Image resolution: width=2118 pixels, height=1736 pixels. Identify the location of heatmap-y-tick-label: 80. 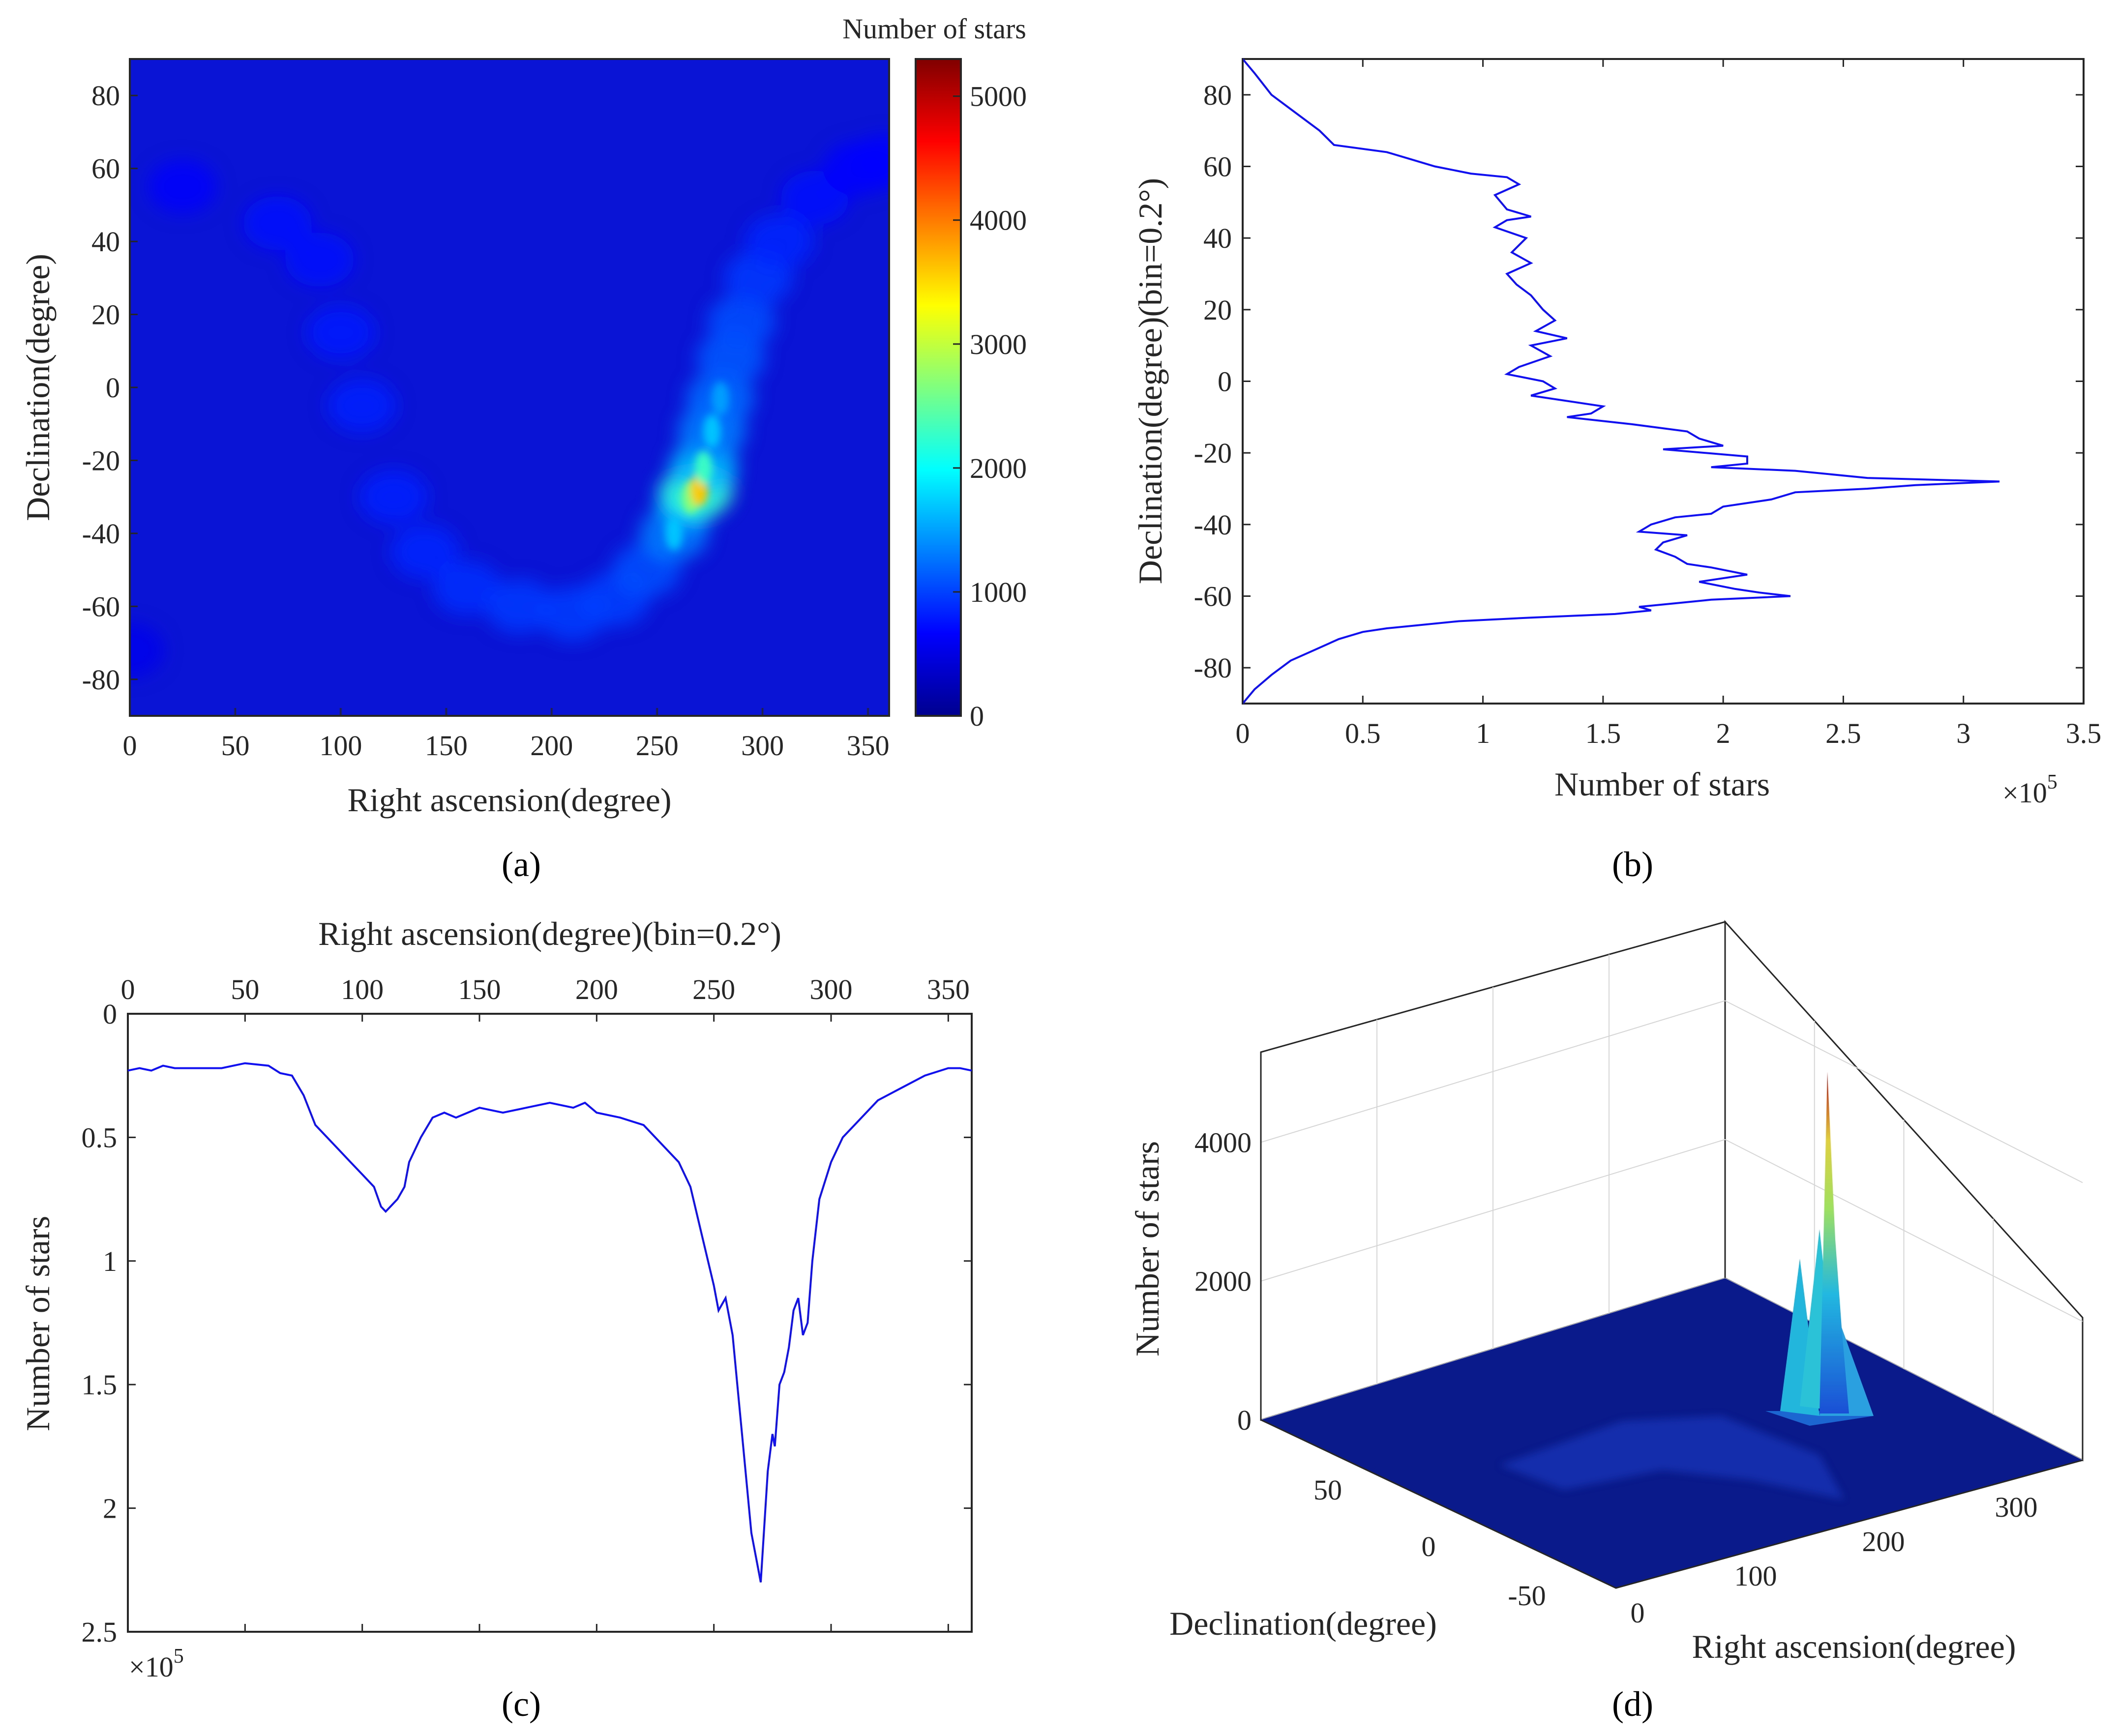
(105, 96).